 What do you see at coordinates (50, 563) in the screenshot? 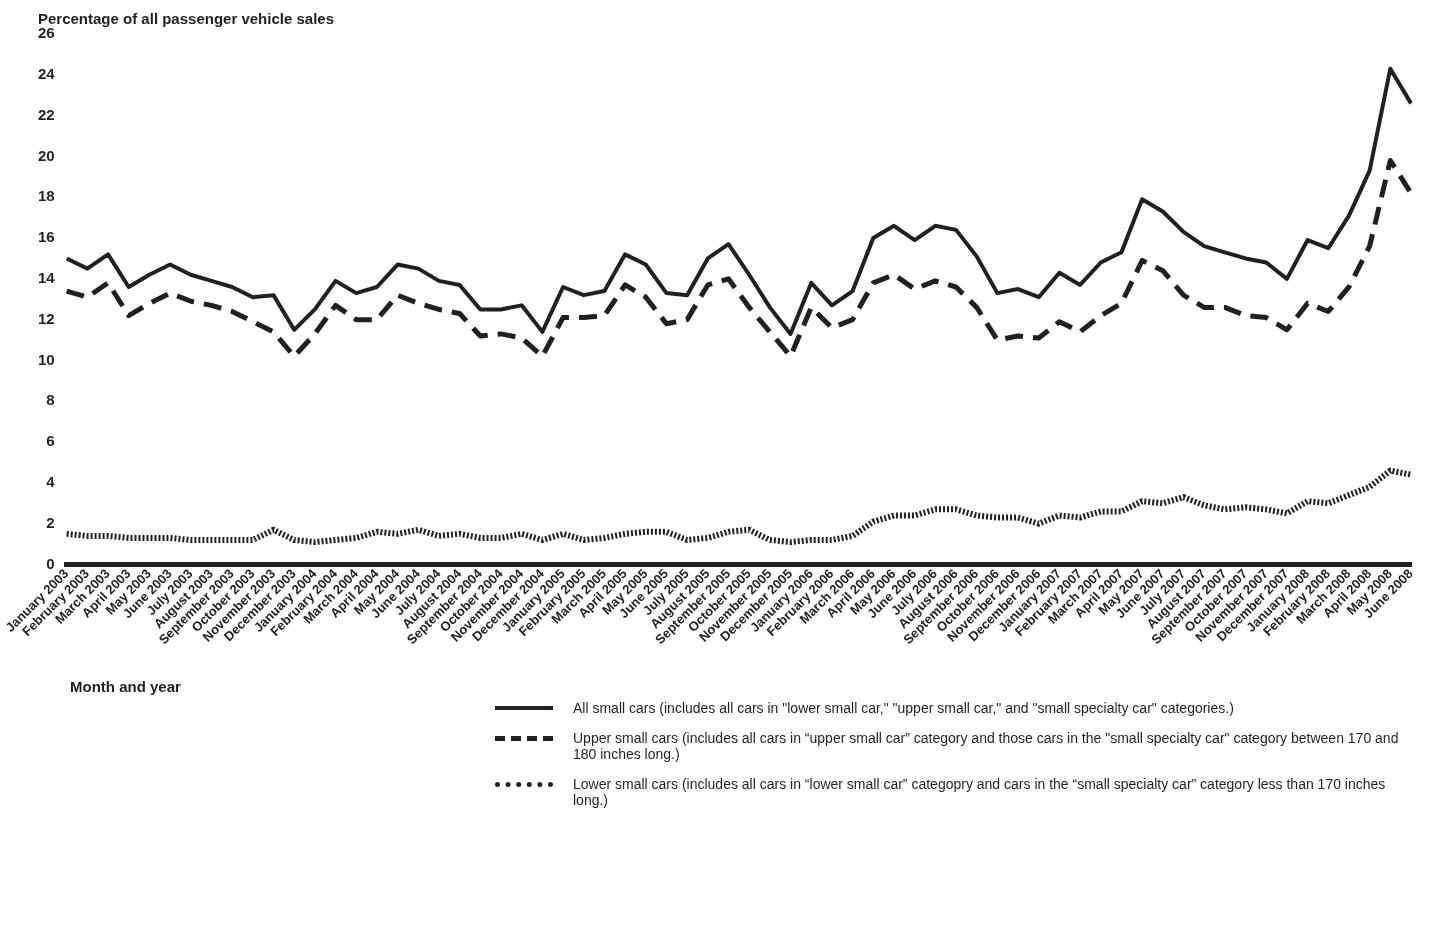
I see `y-tick-label: 0` at bounding box center [50, 563].